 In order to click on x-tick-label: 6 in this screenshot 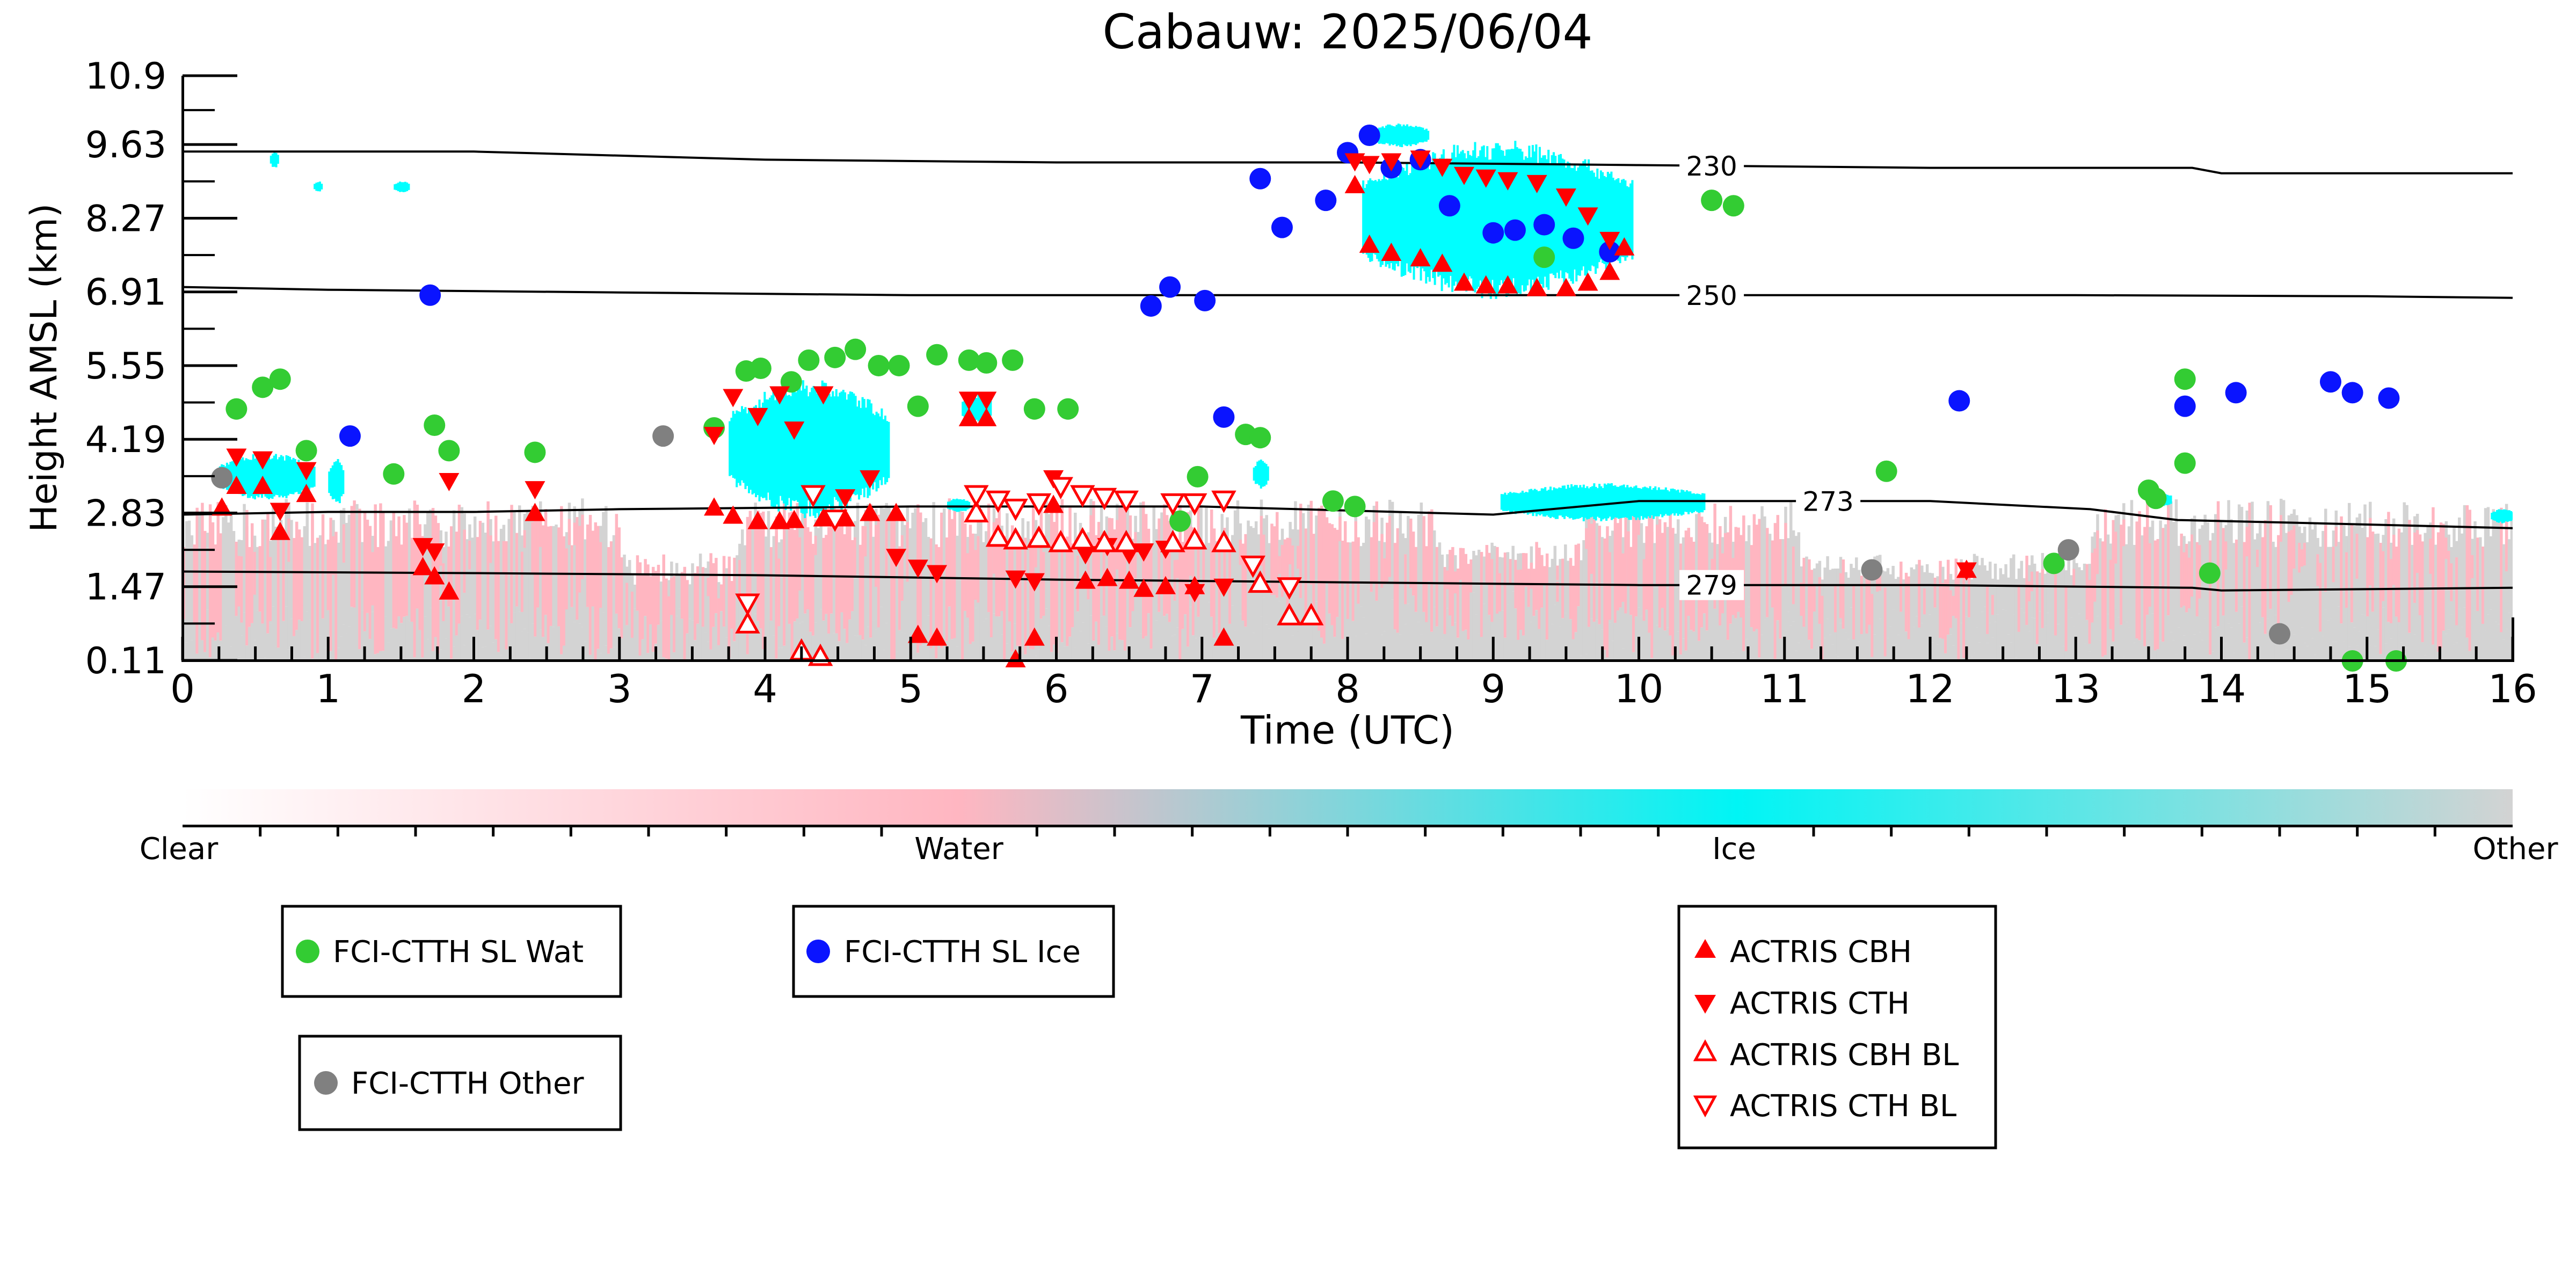, I will do `click(1056, 688)`.